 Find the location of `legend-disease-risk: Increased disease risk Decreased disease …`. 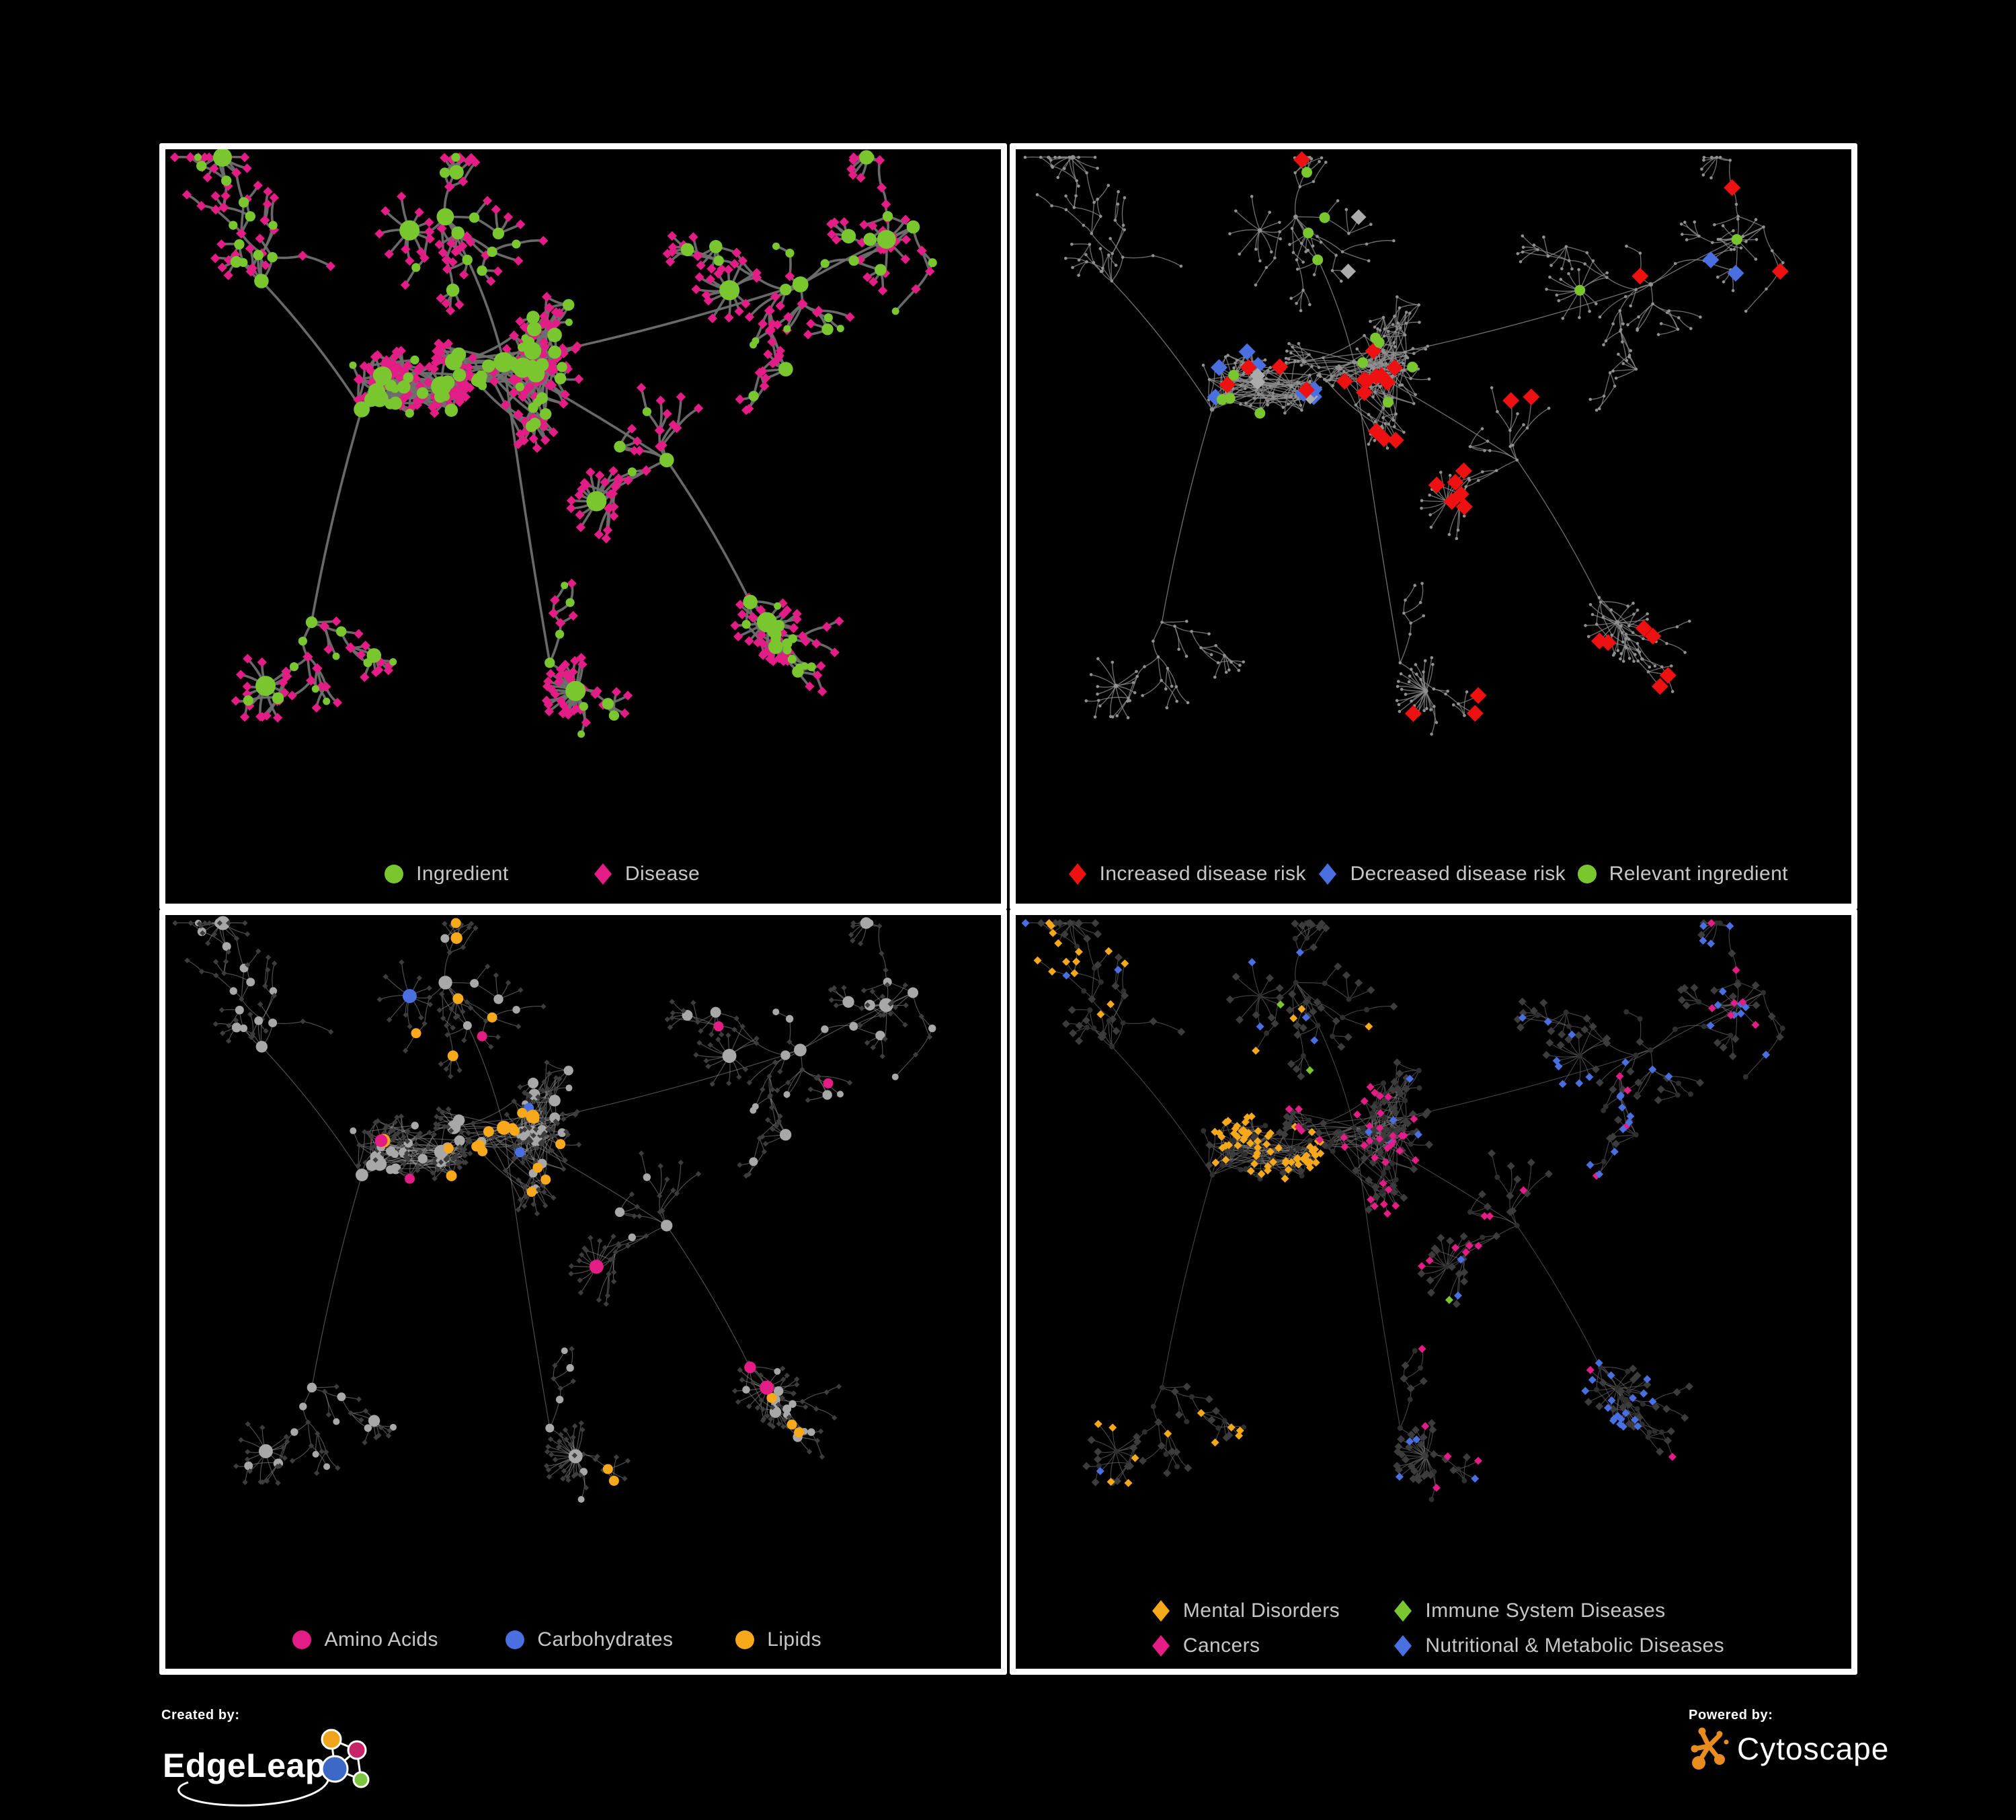

legend-disease-risk: Increased disease risk Decreased disease … is located at coordinates (1433, 881).